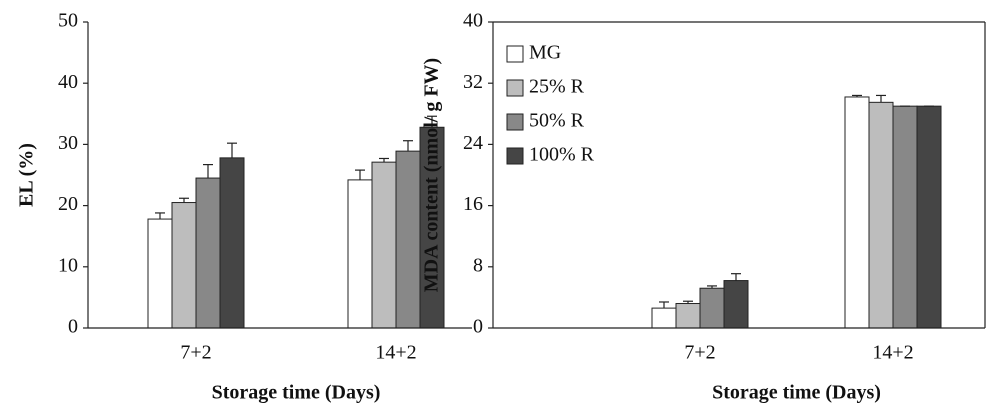 This screenshot has width=989, height=415. I want to click on legend-label: 50% R, so click(557, 121).